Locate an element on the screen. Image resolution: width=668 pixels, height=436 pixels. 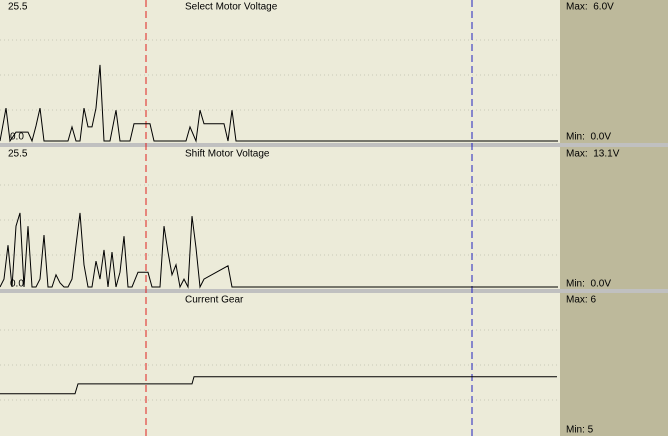
panel-title: Current Gear is located at coordinates (214, 300).